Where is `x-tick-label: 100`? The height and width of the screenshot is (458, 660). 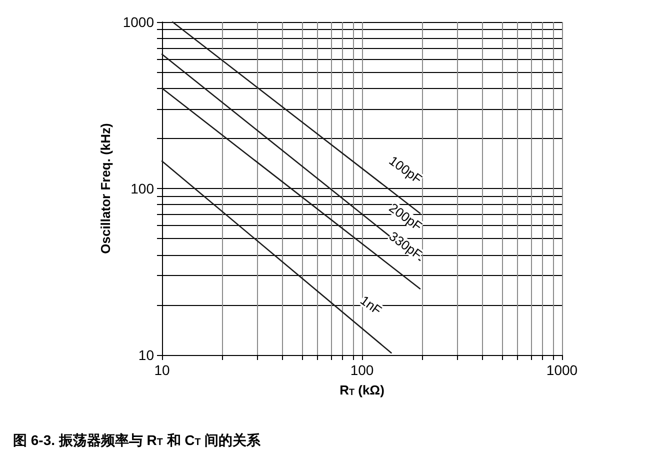
x-tick-label: 100 is located at coordinates (362, 370).